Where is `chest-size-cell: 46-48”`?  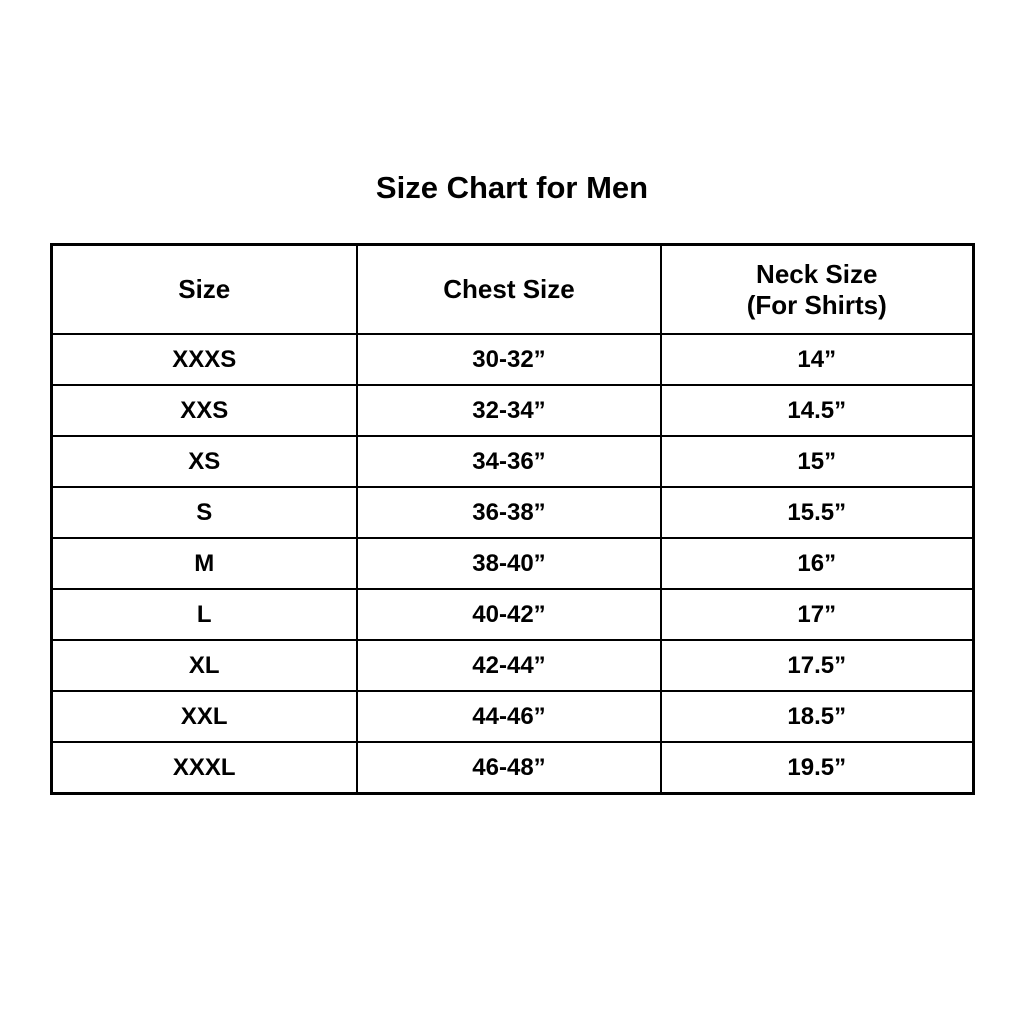 chest-size-cell: 46-48” is located at coordinates (509, 768).